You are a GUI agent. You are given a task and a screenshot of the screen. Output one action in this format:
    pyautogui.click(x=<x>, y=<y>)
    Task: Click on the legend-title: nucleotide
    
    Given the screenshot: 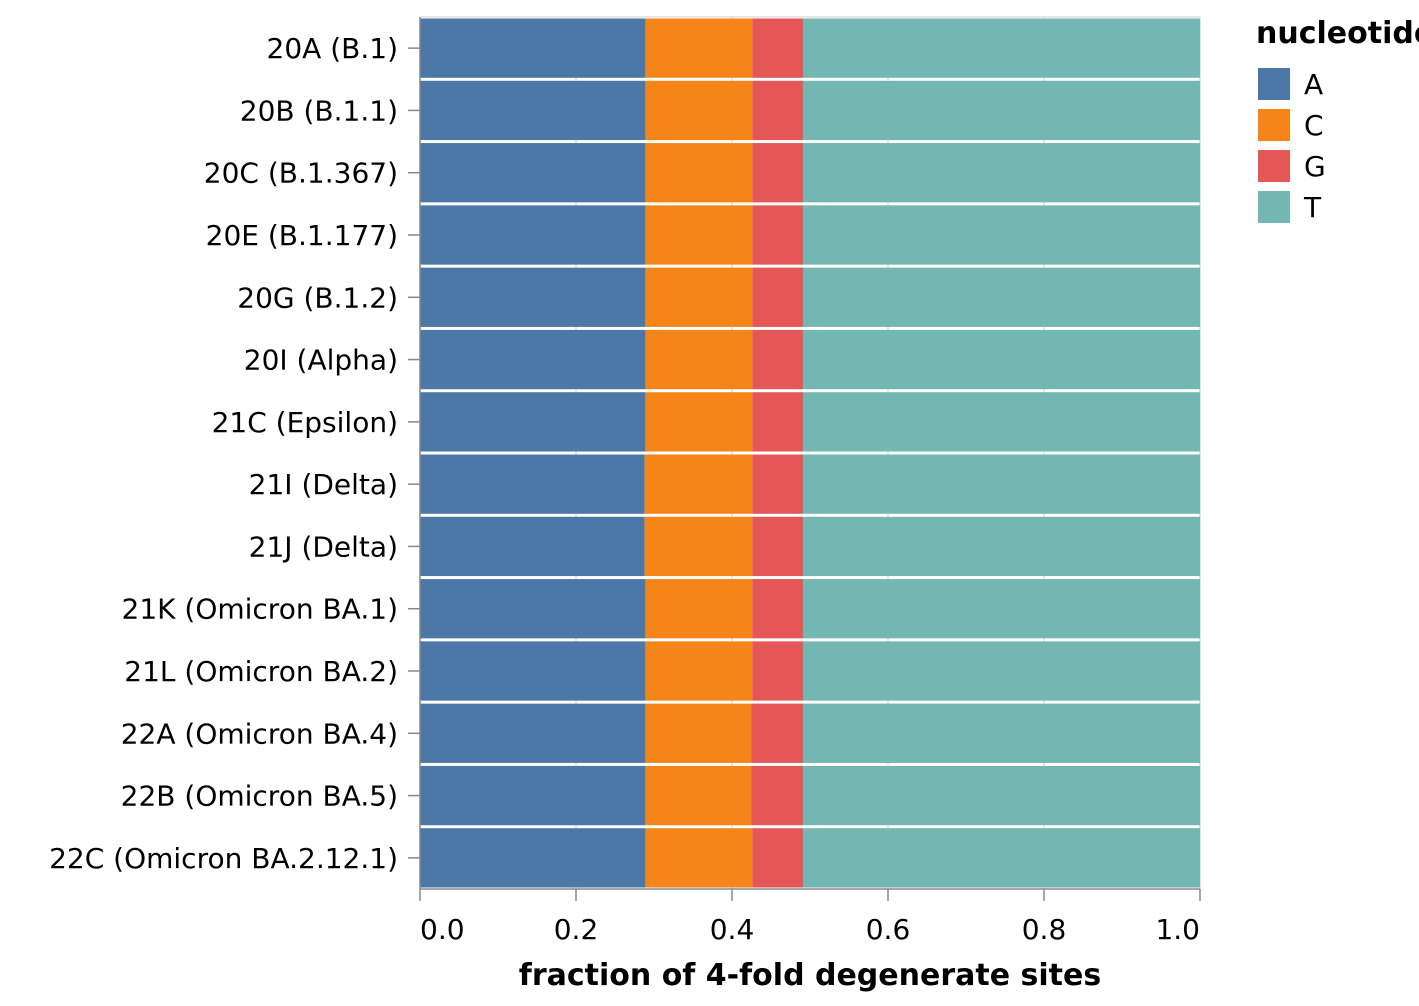 What is the action you would take?
    pyautogui.click(x=1337, y=33)
    